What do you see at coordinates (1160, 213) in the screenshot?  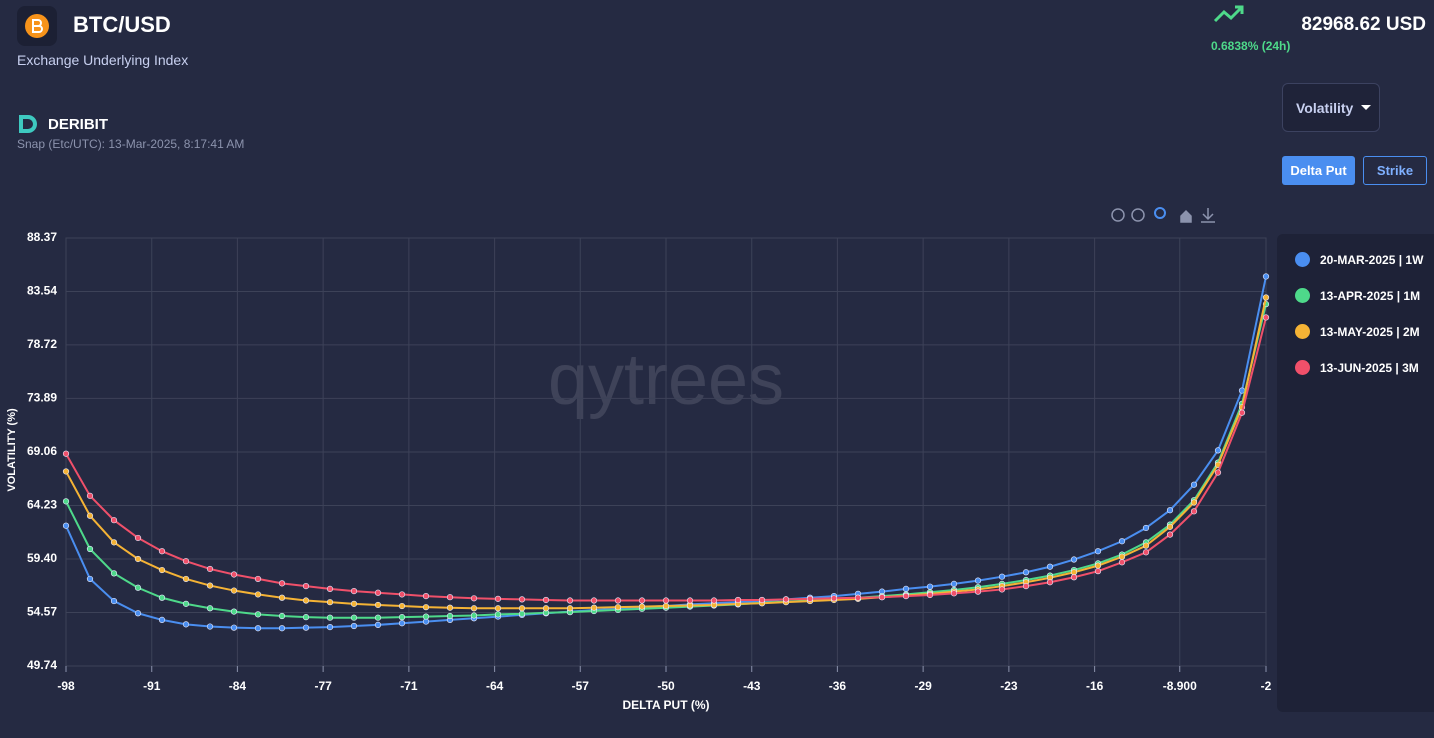 I see `zoom-icon` at bounding box center [1160, 213].